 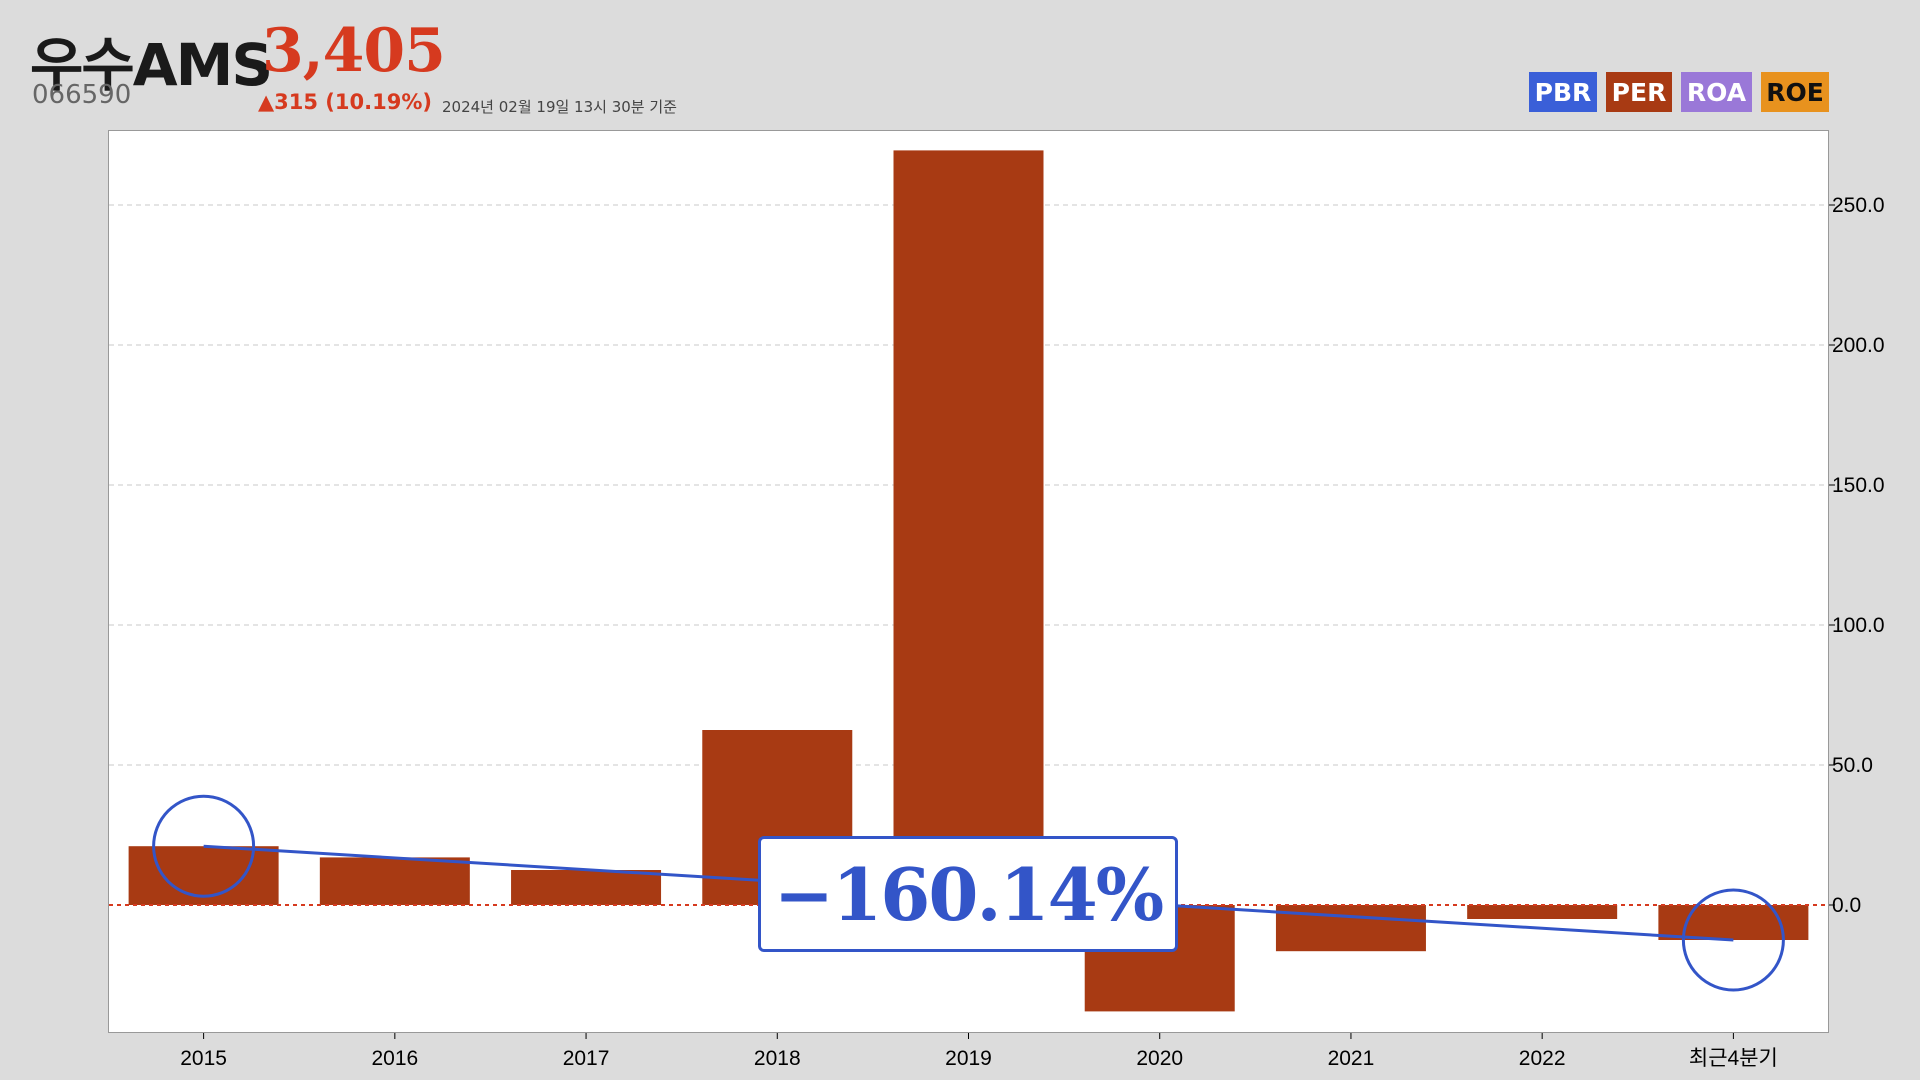 What do you see at coordinates (151, 65) in the screenshot?
I see `company-name: 우수AMS` at bounding box center [151, 65].